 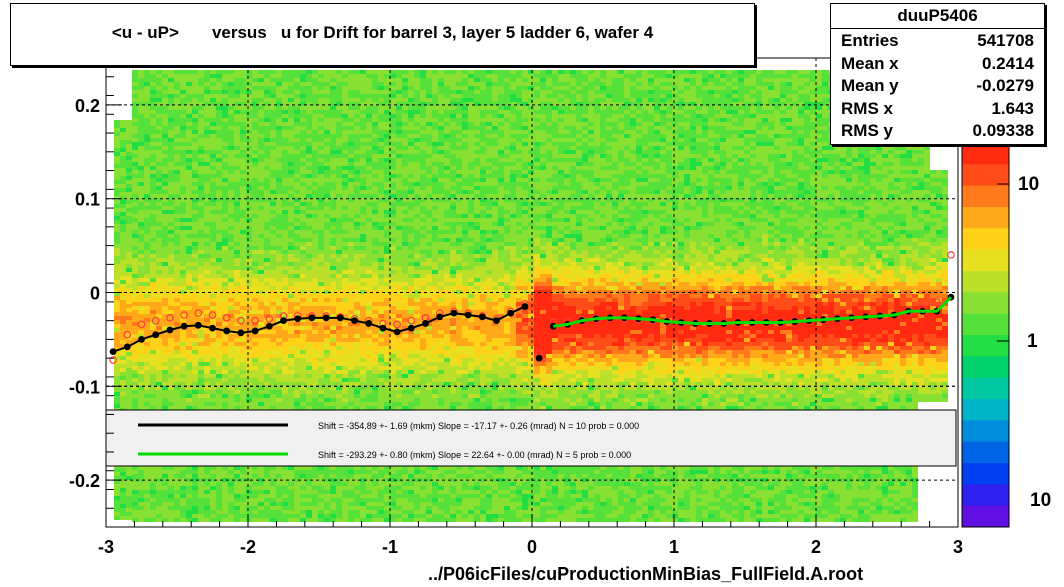 I want to click on stats-mean-x: Mean x 0.2414, so click(x=937, y=63).